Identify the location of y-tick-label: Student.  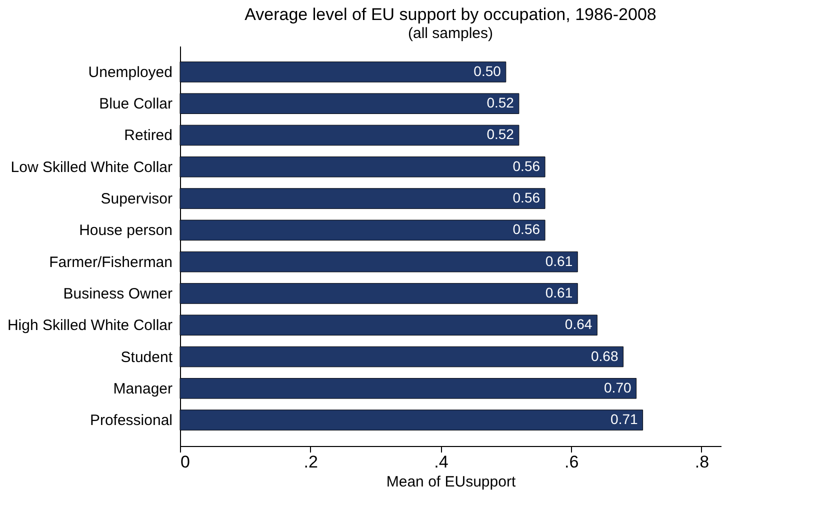
(147, 357).